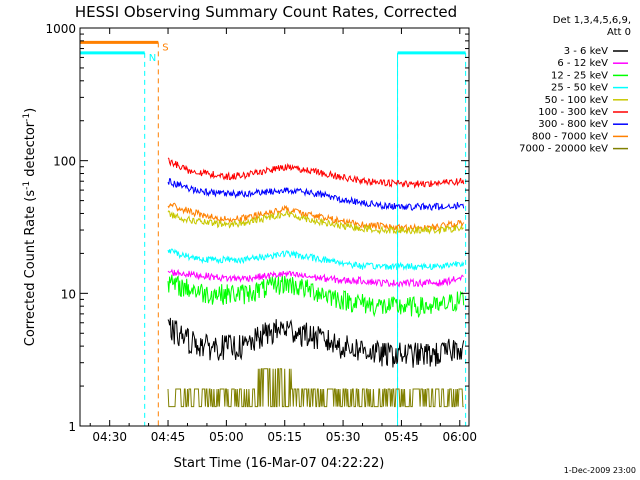 Image resolution: width=640 pixels, height=480 pixels. What do you see at coordinates (284, 437) in the screenshot?
I see `x-tick-label: 05:15` at bounding box center [284, 437].